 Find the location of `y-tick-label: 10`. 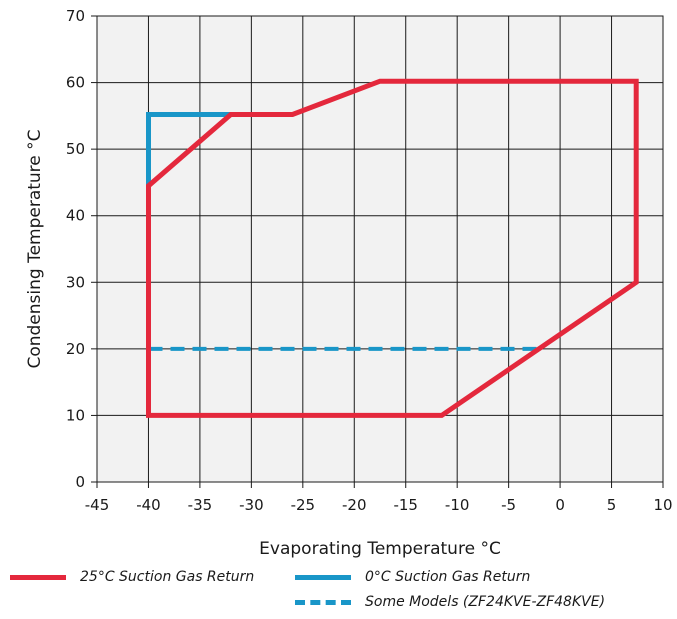

y-tick-label: 10 is located at coordinates (75, 415).